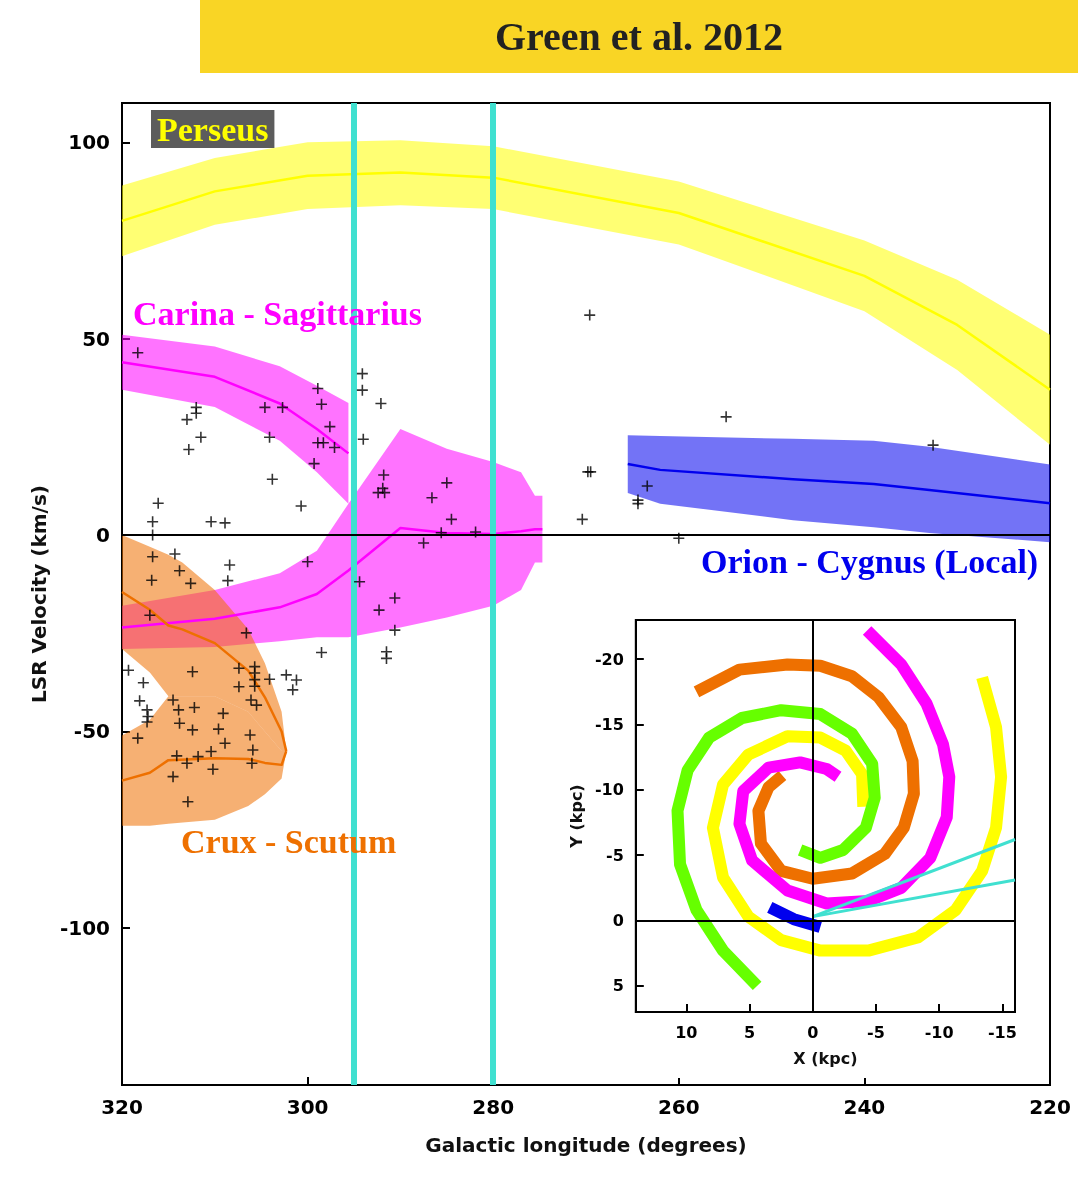 The image size is (1078, 1188). Describe the element at coordinates (213, 129) in the screenshot. I see `series-label: Perseus` at that location.